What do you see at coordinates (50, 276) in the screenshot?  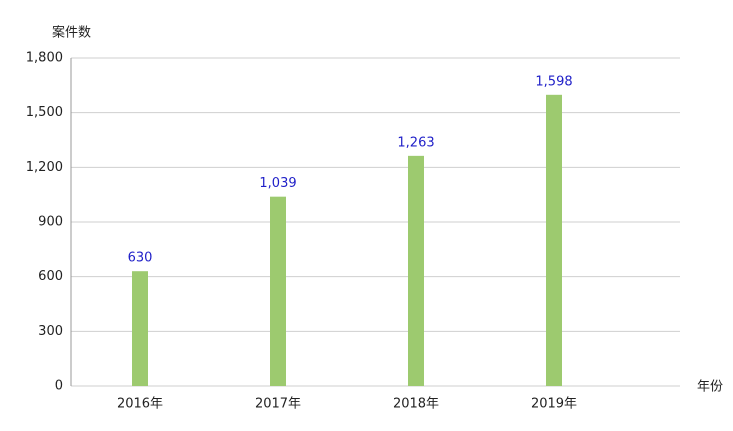 I see `y-tick-label: 600` at bounding box center [50, 276].